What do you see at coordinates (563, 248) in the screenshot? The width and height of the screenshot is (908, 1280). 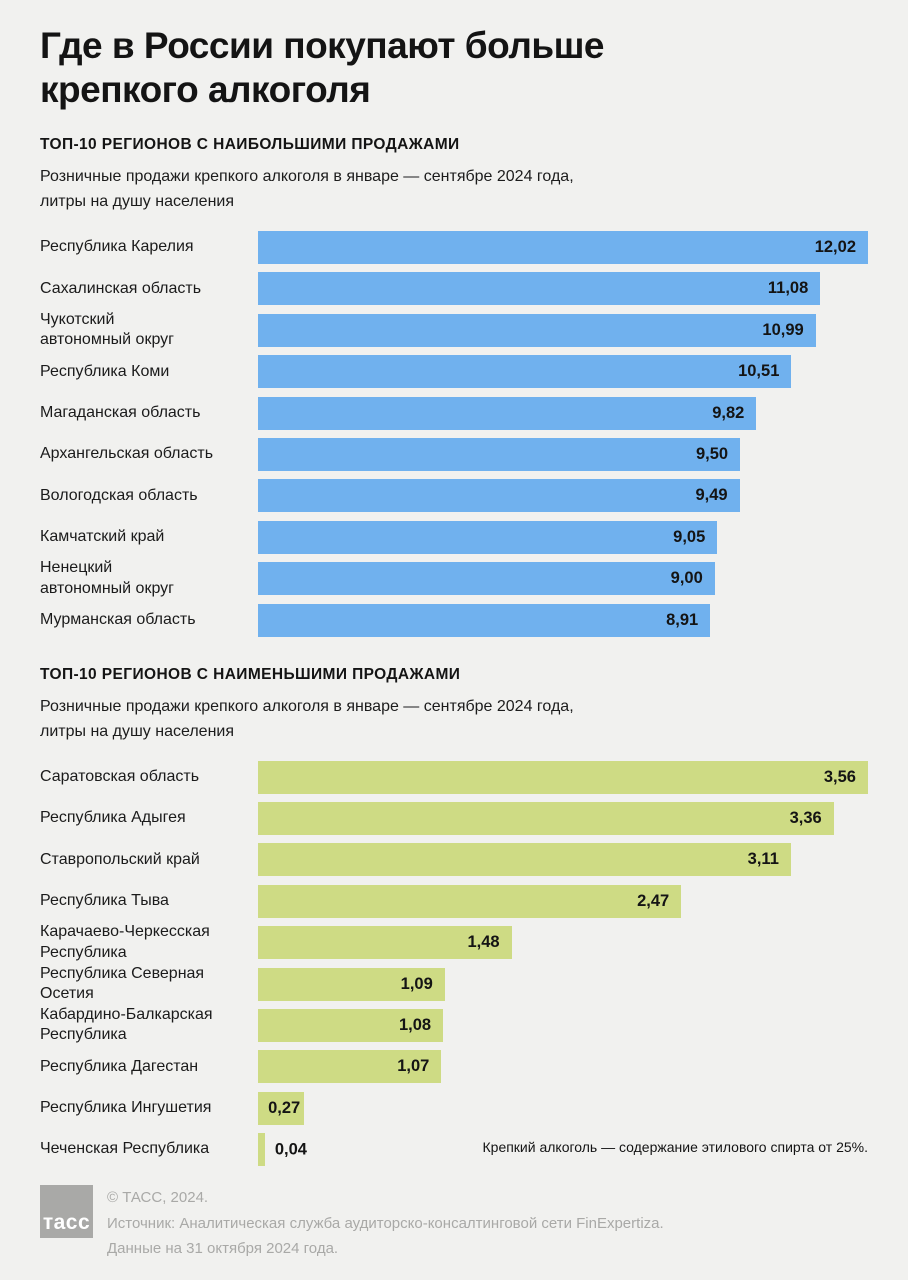 I see `bar-track: 12,02` at bounding box center [563, 248].